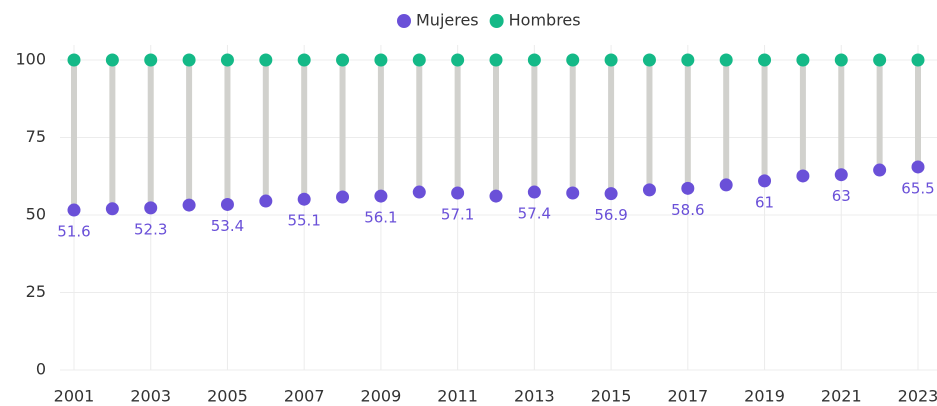  Describe the element at coordinates (150, 396) in the screenshot. I see `x-tick-label: 2003` at that location.